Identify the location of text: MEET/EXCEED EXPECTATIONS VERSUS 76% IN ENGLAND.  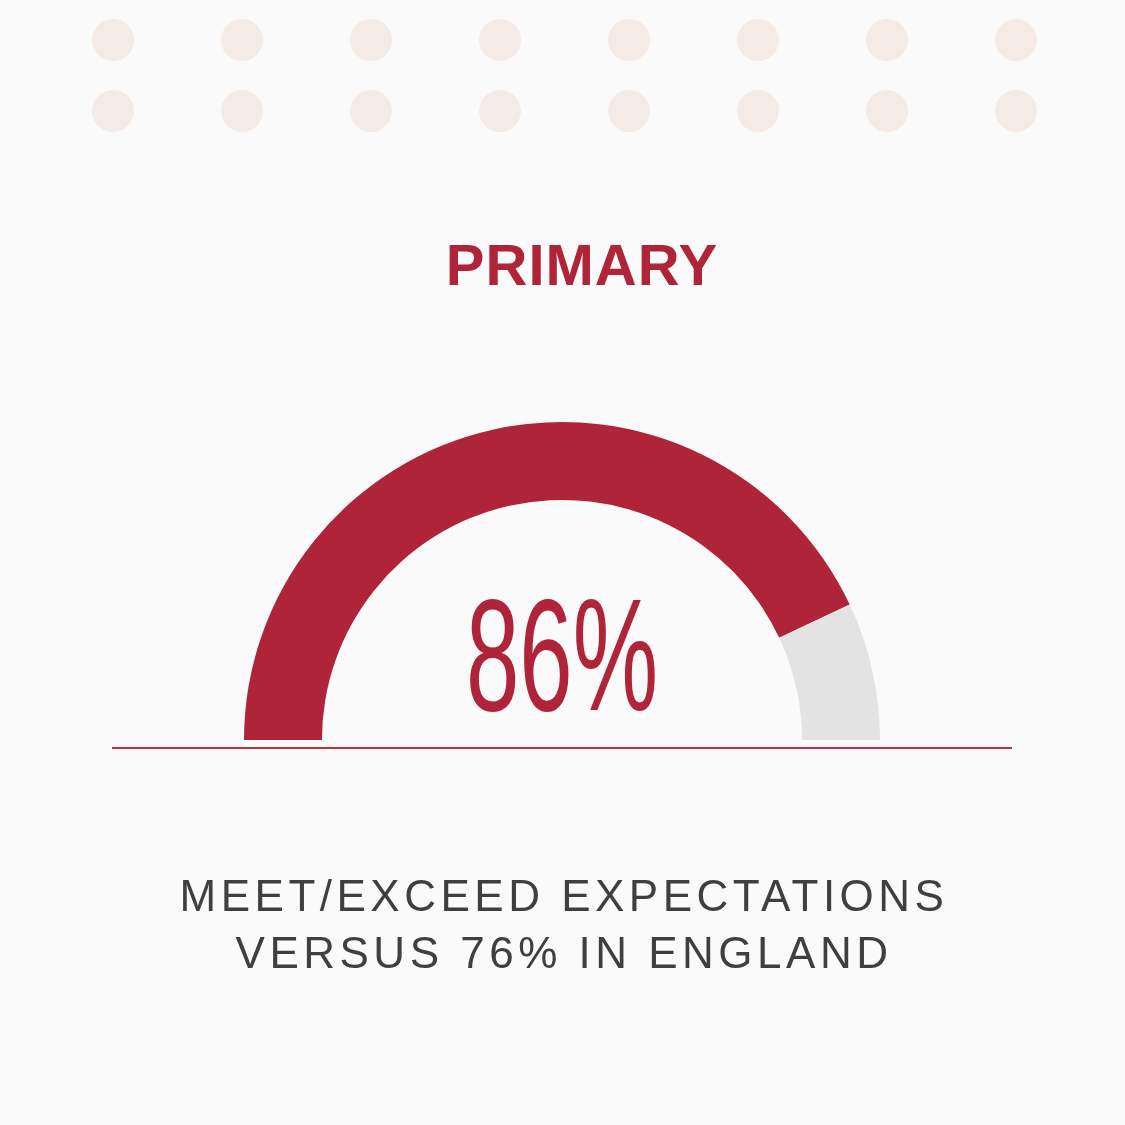
(564, 924).